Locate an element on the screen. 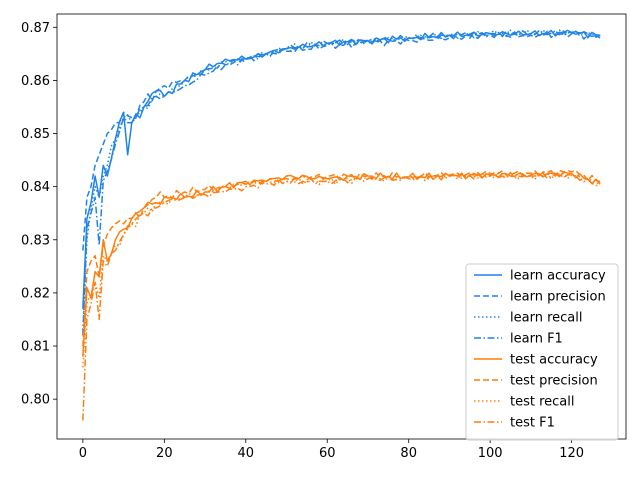 The width and height of the screenshot is (640, 480). legend-label: learn recall is located at coordinates (546, 318).